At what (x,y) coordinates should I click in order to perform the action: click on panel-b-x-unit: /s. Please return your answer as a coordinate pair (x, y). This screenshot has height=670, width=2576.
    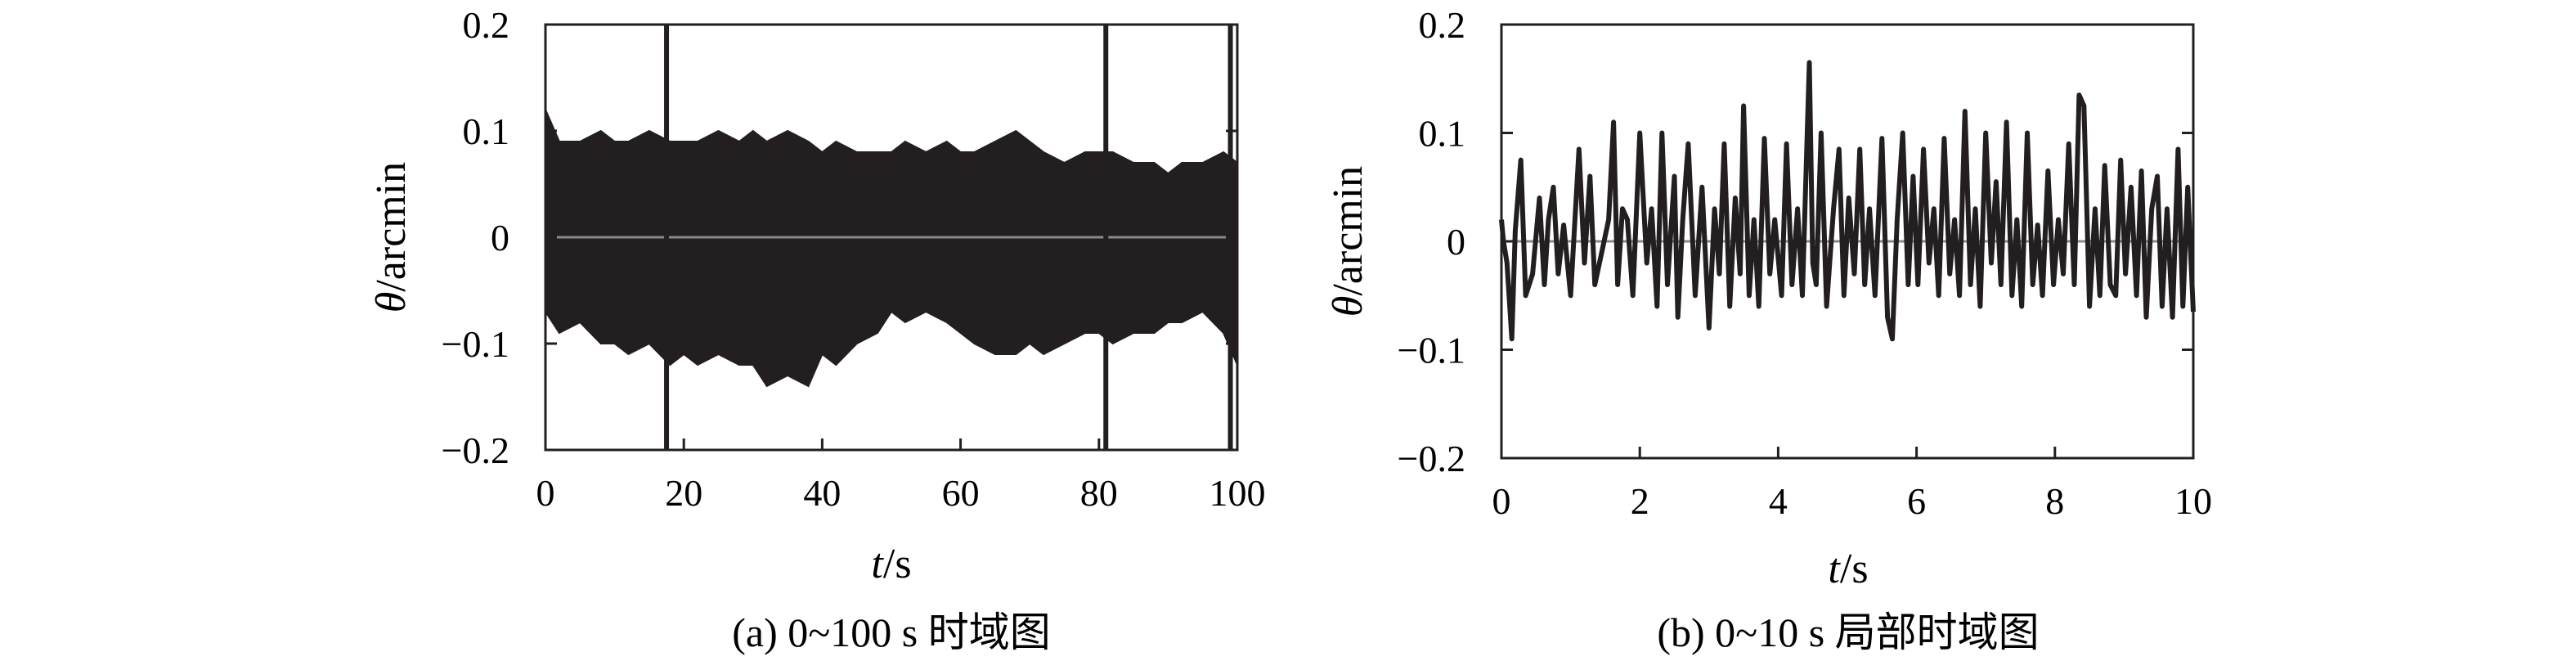
    Looking at the image, I should click on (1854, 569).